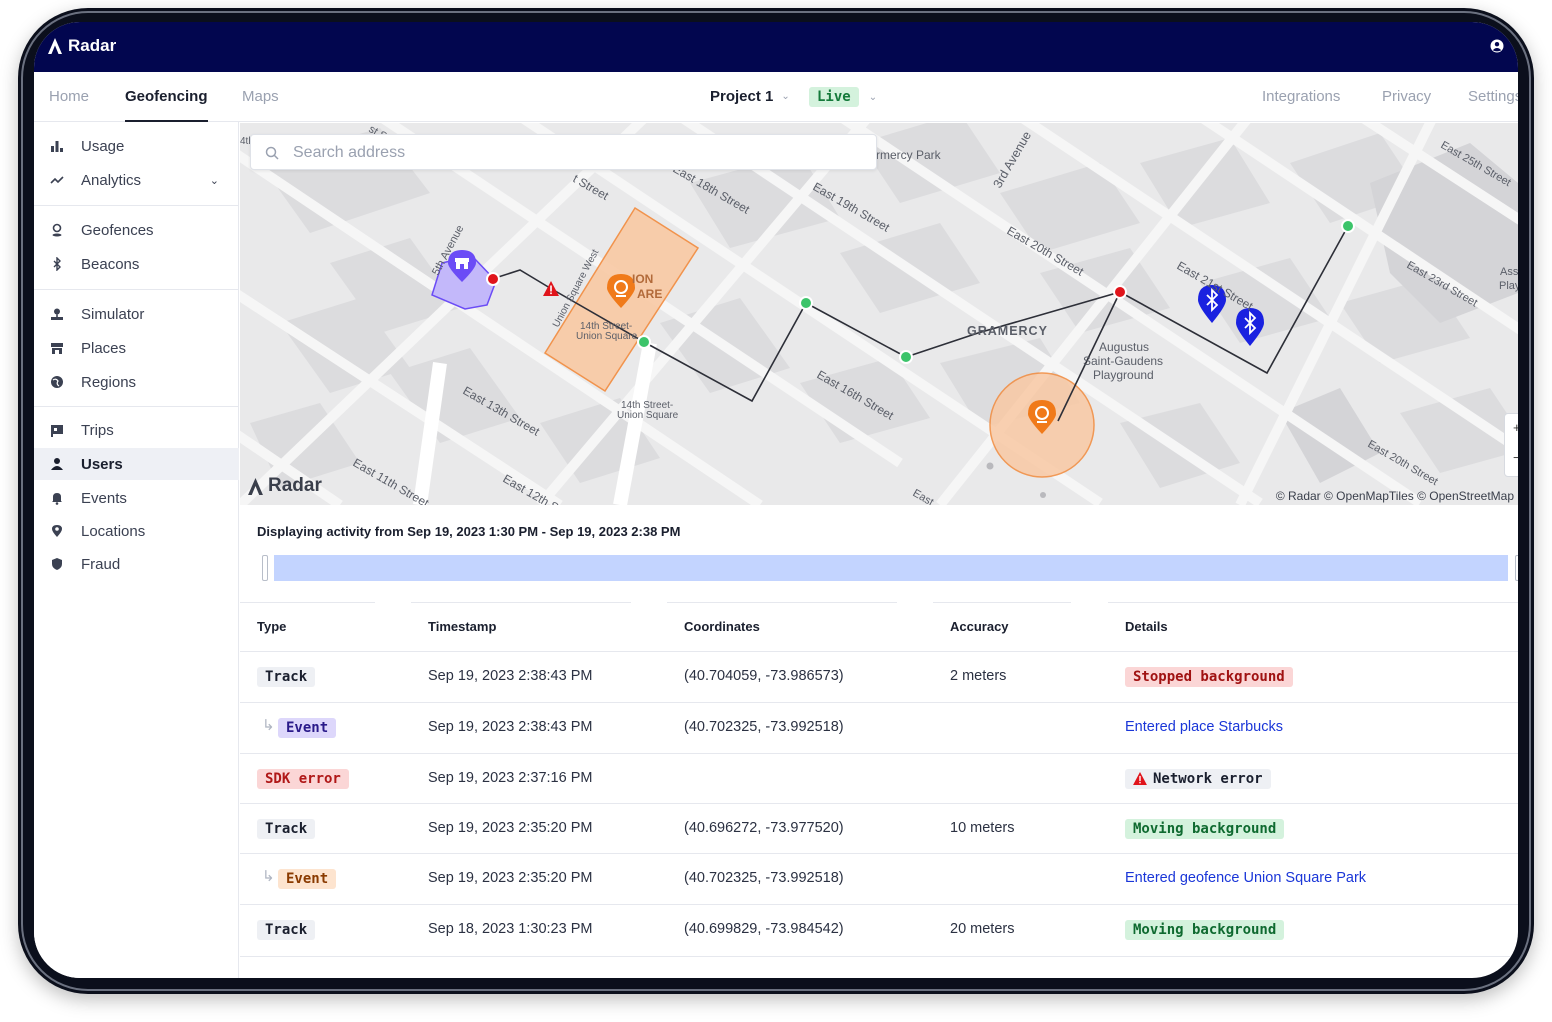 This screenshot has width=1552, height=1022. I want to click on svg-text: rmercy Park, so click(909, 155).